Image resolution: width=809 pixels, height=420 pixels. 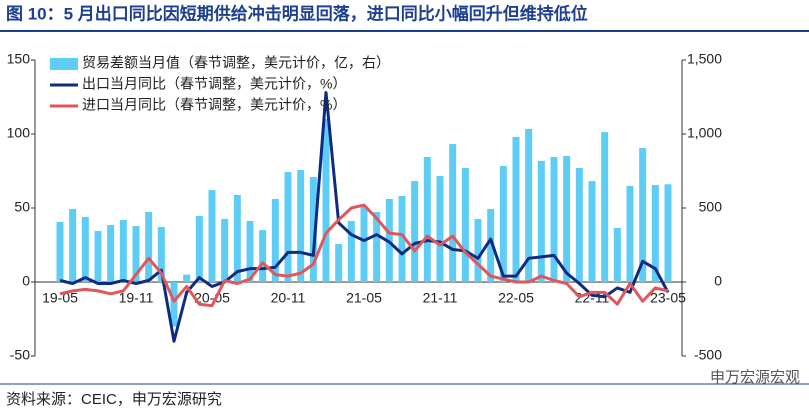 What do you see at coordinates (288, 298) in the screenshot?
I see `x-tick-label: 20-11` at bounding box center [288, 298].